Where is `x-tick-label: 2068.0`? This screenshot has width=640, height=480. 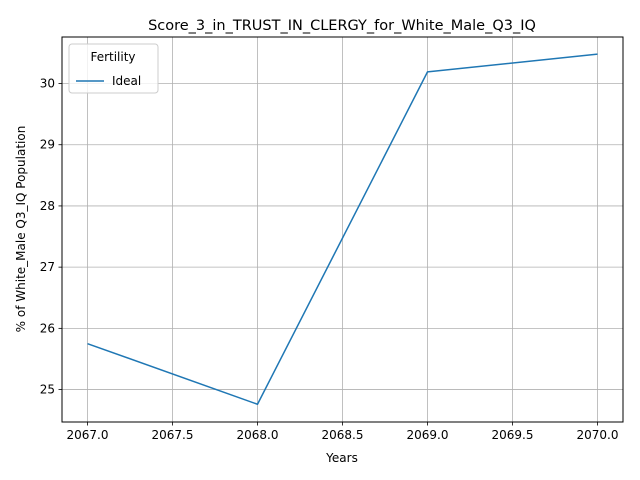 x-tick-label: 2068.0 is located at coordinates (258, 435).